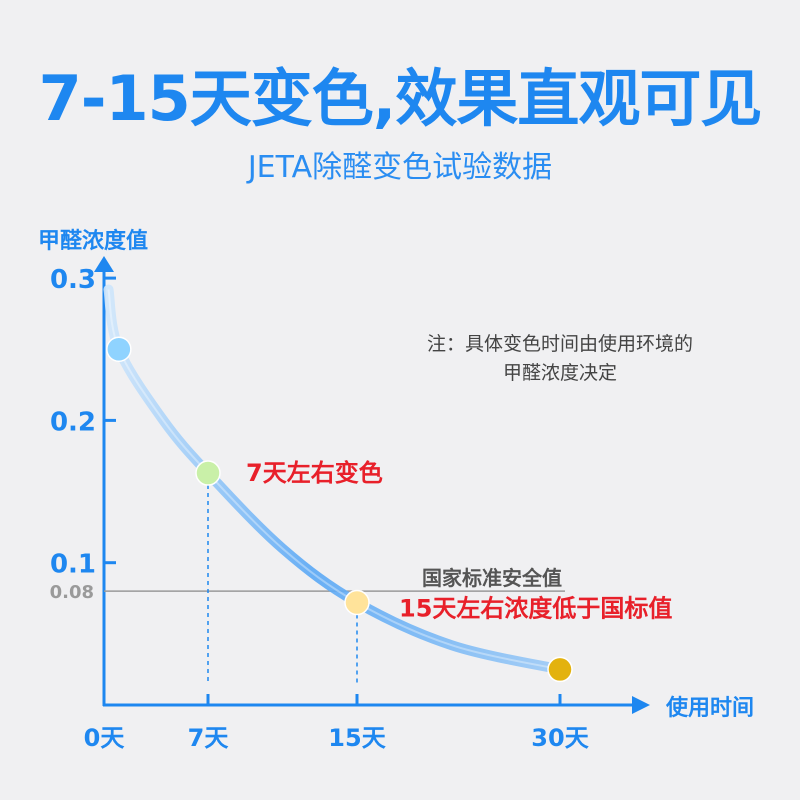 The height and width of the screenshot is (800, 800). I want to click on x-axis-arrow, so click(641, 705).